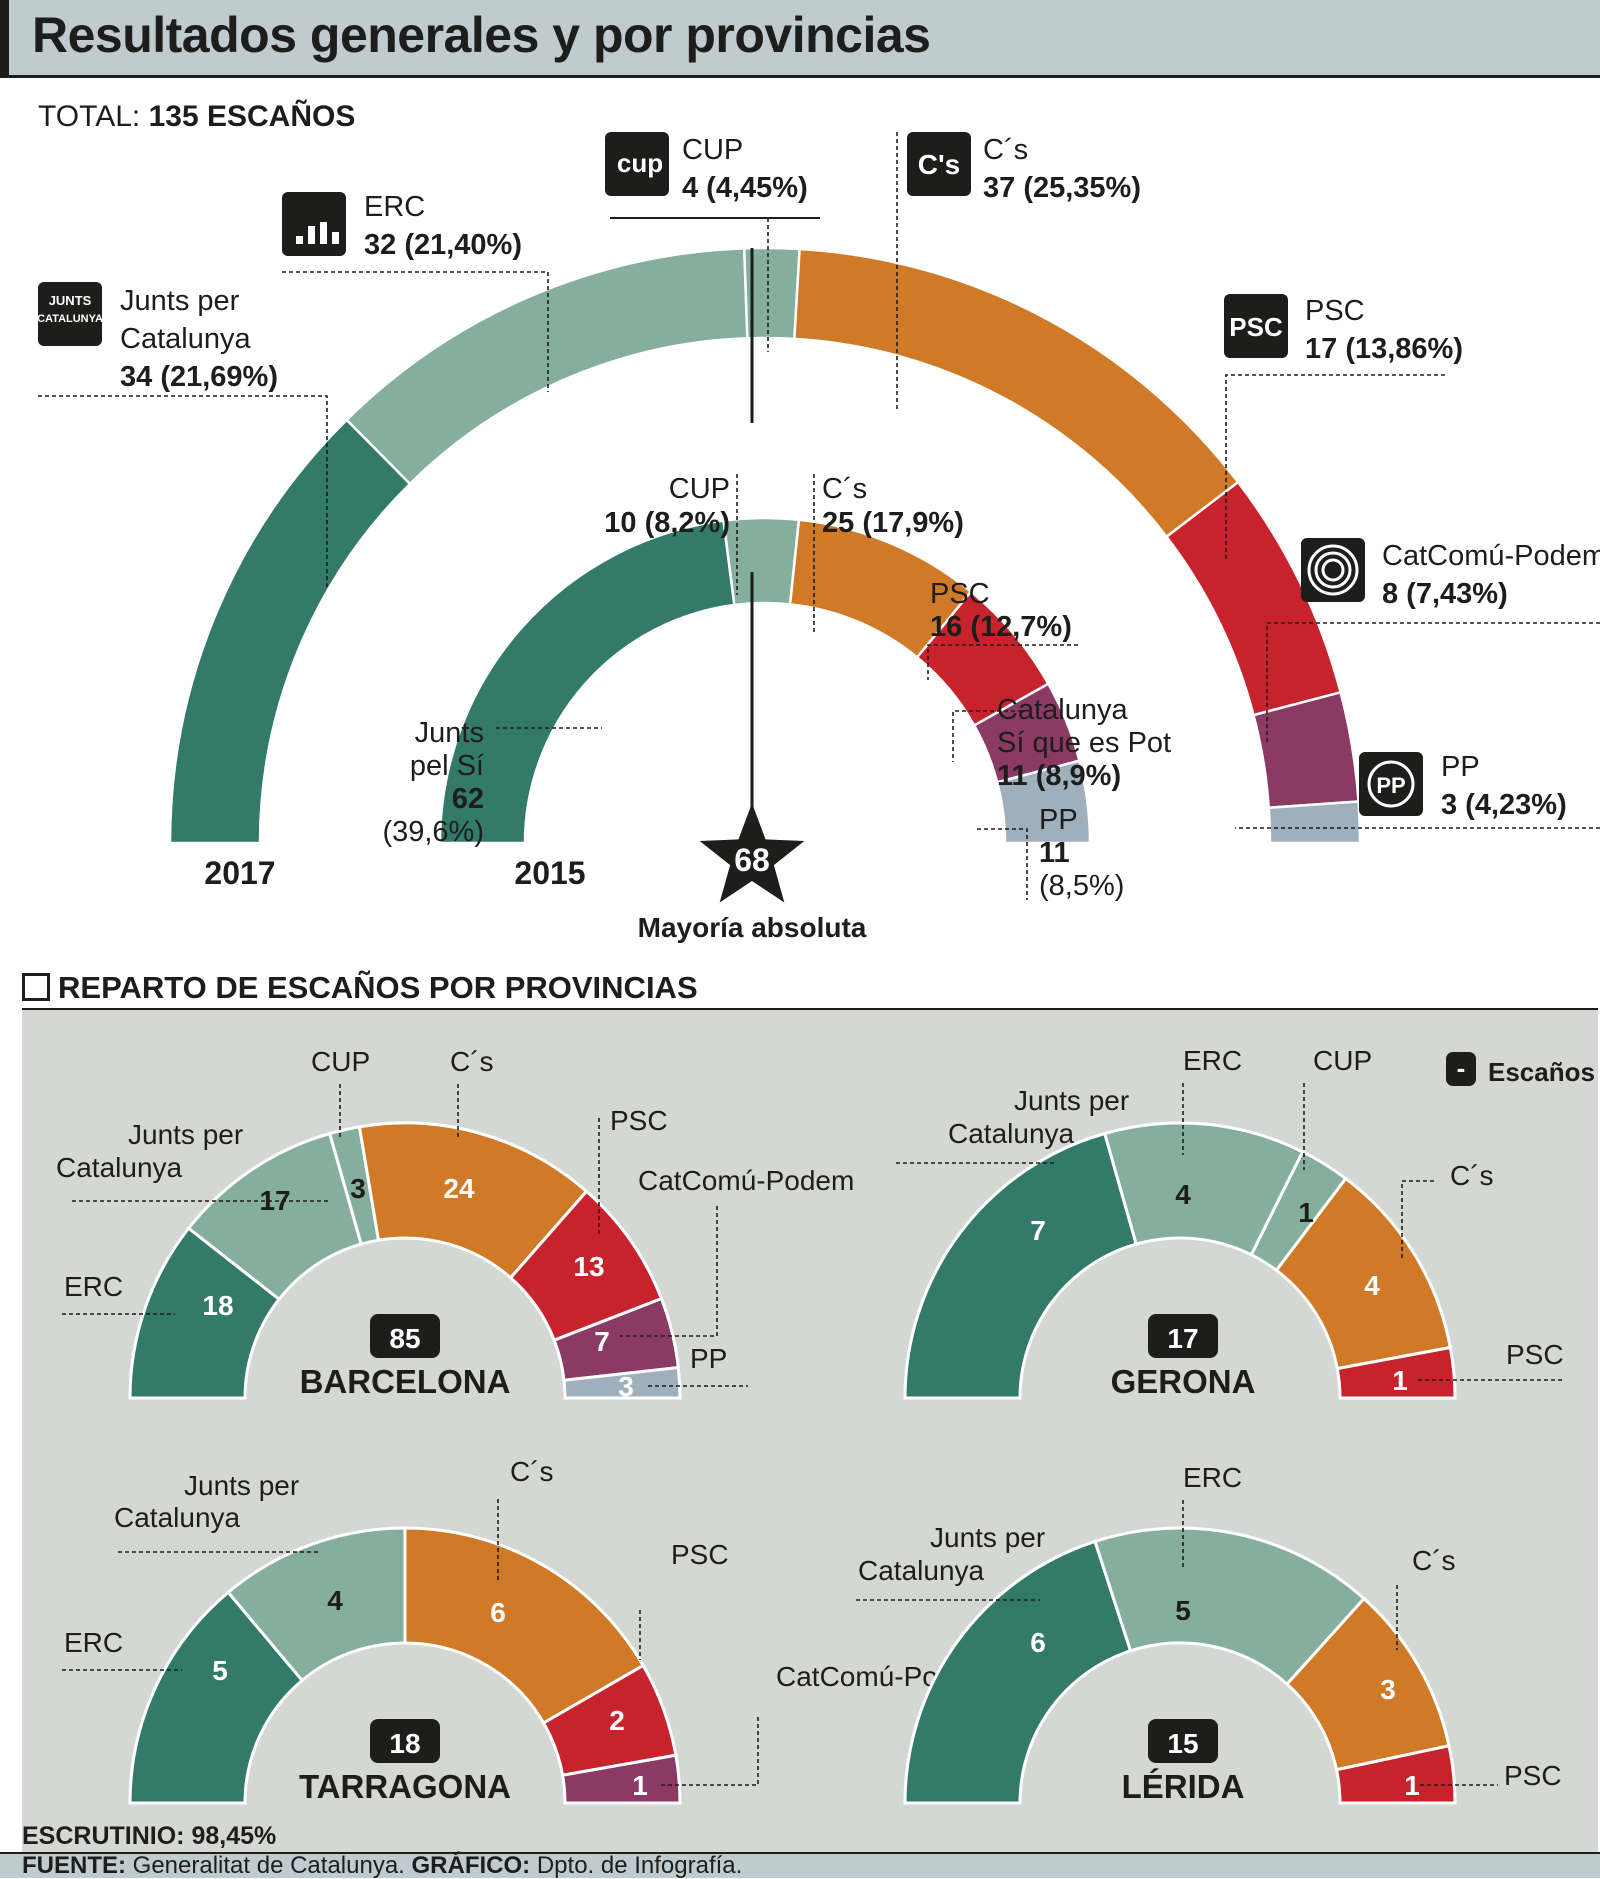 The width and height of the screenshot is (1600, 1879). What do you see at coordinates (241, 1485) in the screenshot?
I see `prov-tarragona-party-name: Junts per` at bounding box center [241, 1485].